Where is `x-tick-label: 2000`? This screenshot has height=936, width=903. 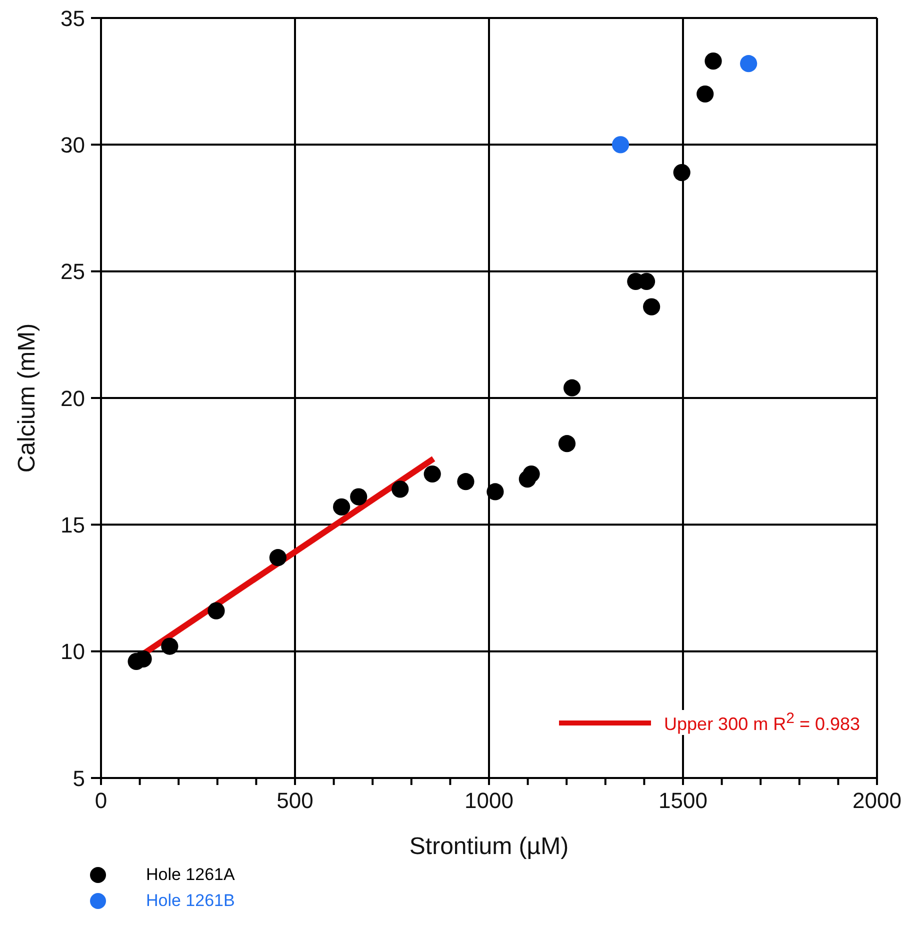 x-tick-label: 2000 is located at coordinates (877, 800).